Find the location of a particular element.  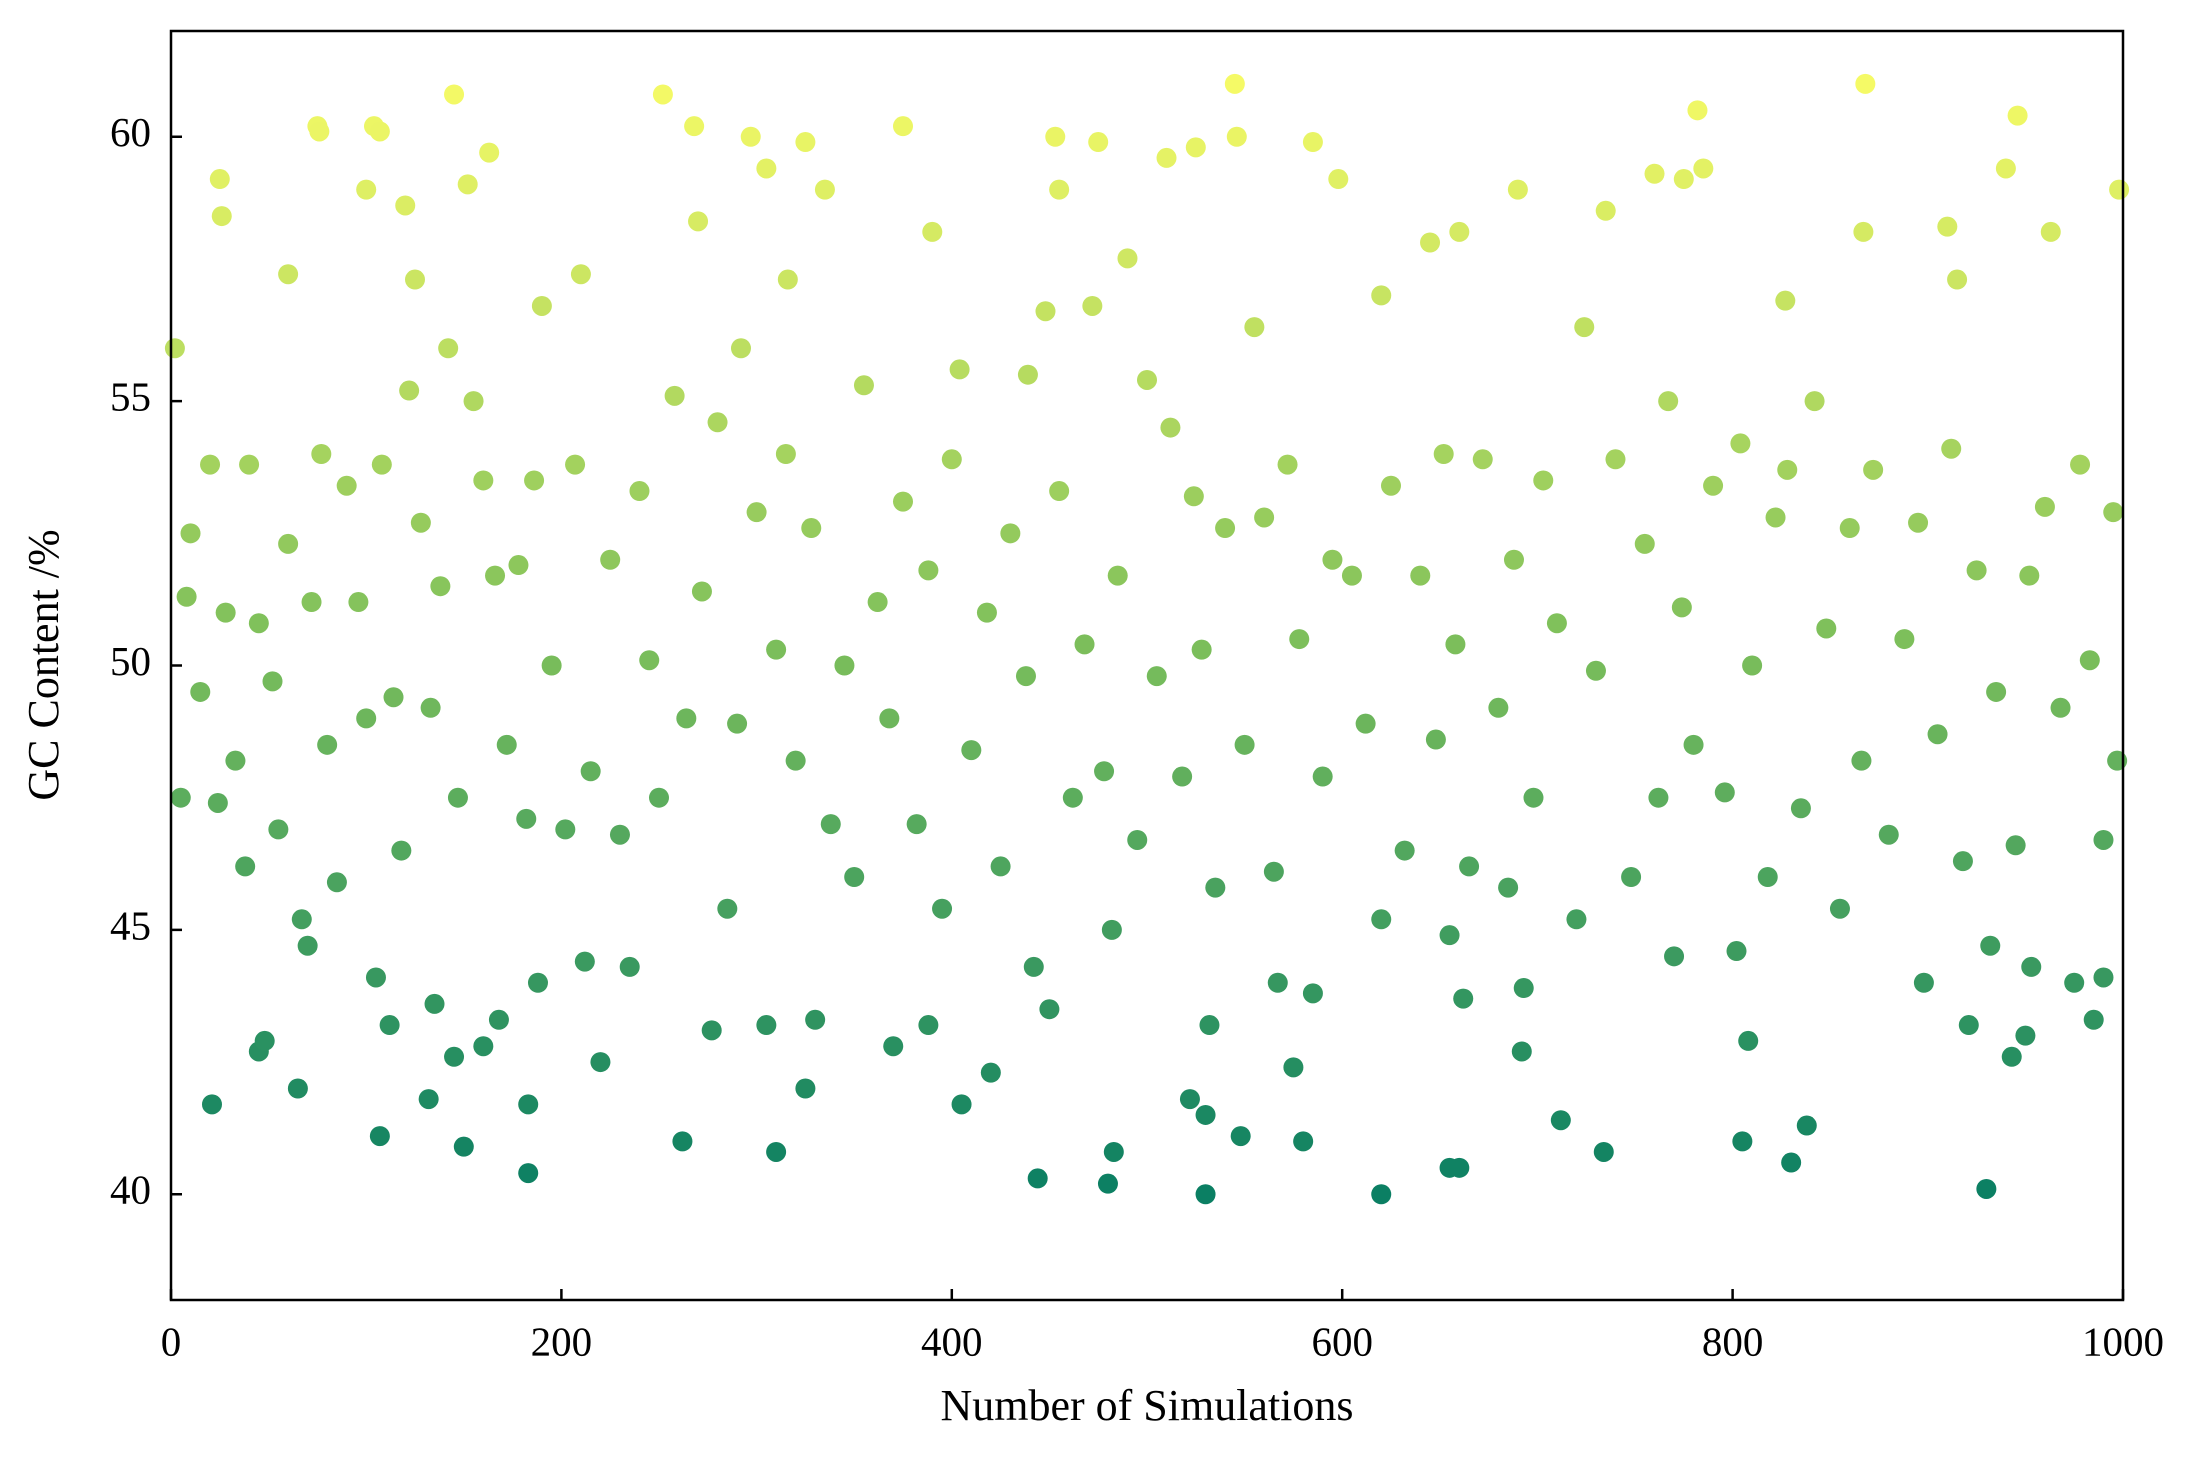

y-tick-label: 60 is located at coordinates (130, 132).